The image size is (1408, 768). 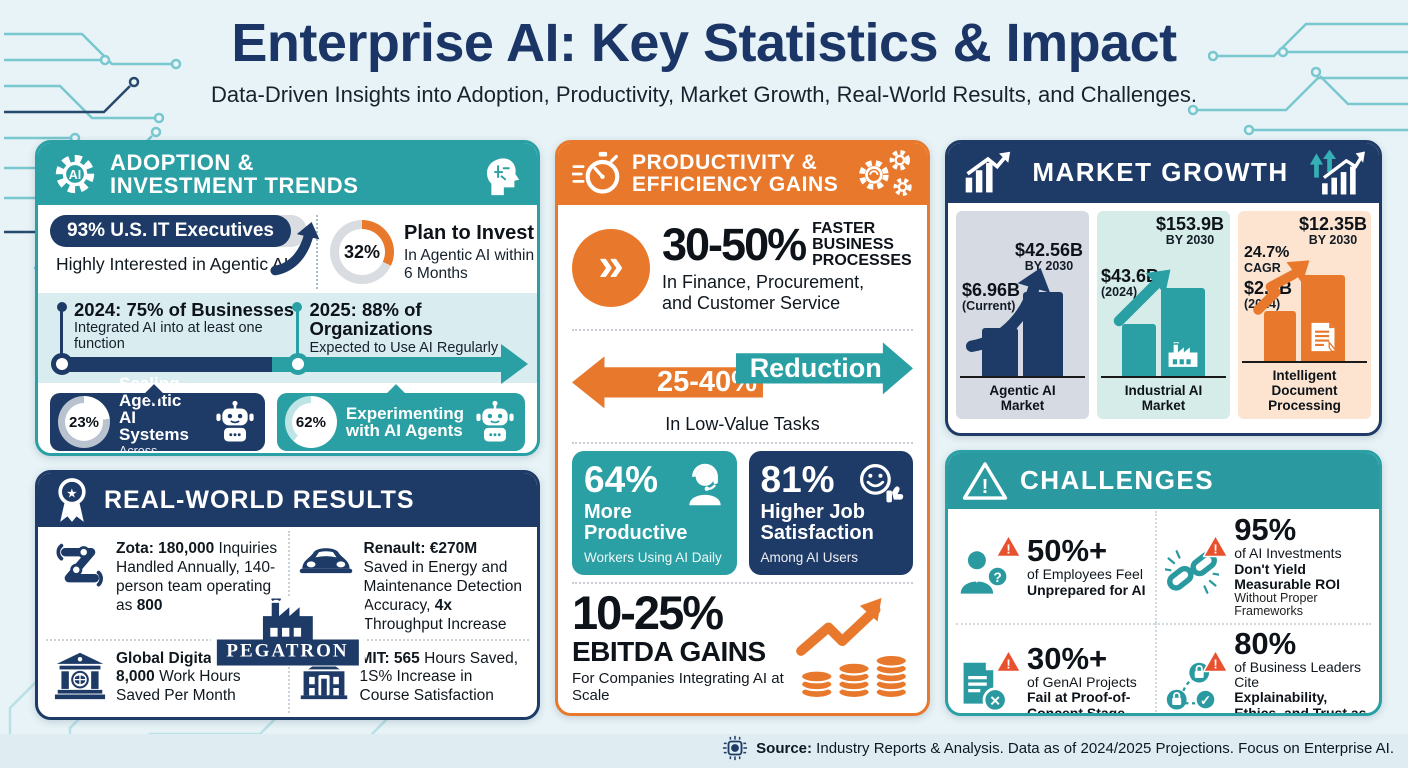 I want to click on results-header: ★ REAL-WORLD RESULTS, so click(x=287, y=500).